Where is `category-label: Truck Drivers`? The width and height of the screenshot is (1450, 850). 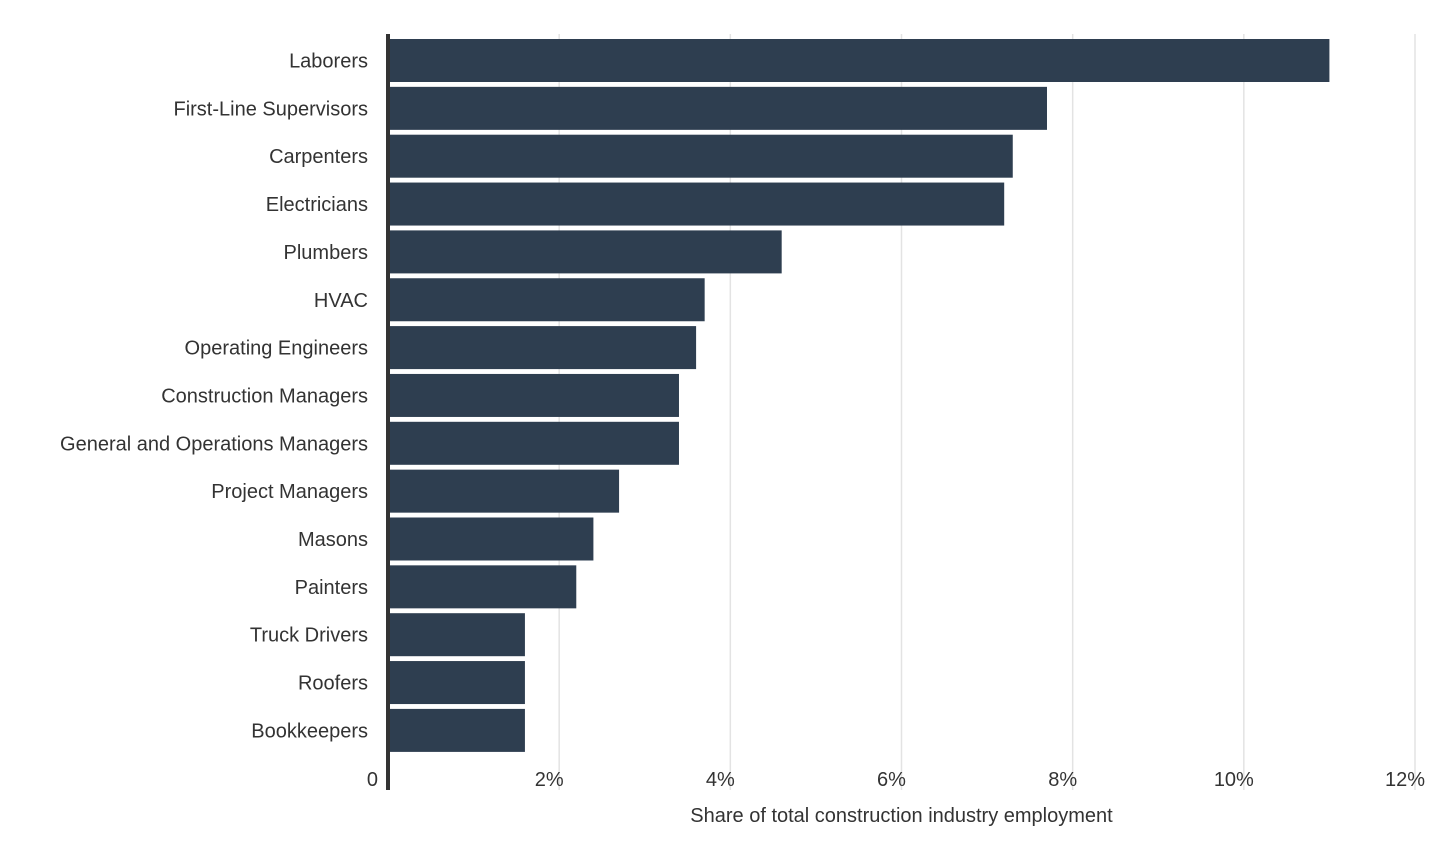
category-label: Truck Drivers is located at coordinates (309, 636).